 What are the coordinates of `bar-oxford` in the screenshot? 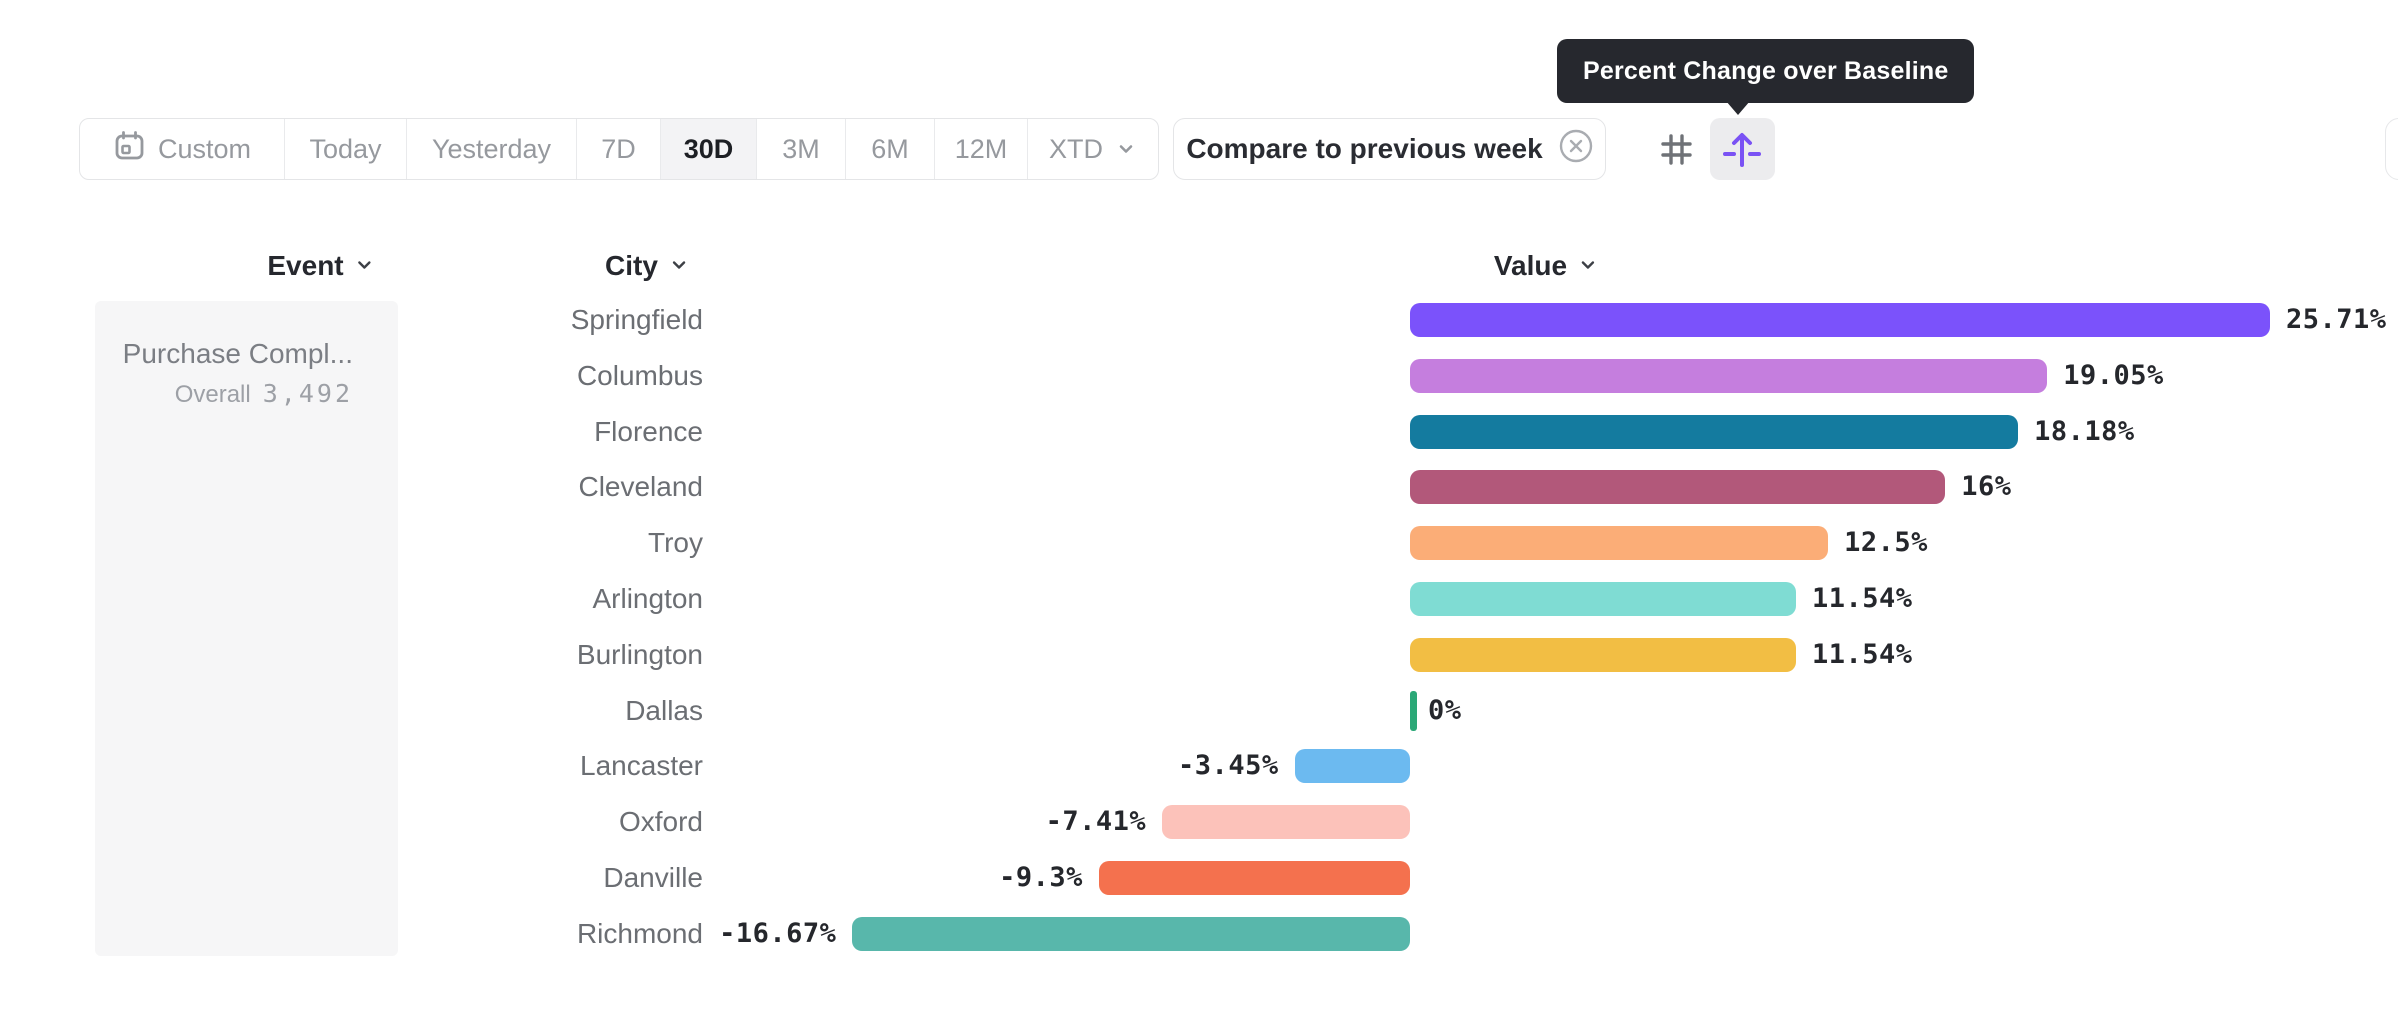 It's located at (1286, 822).